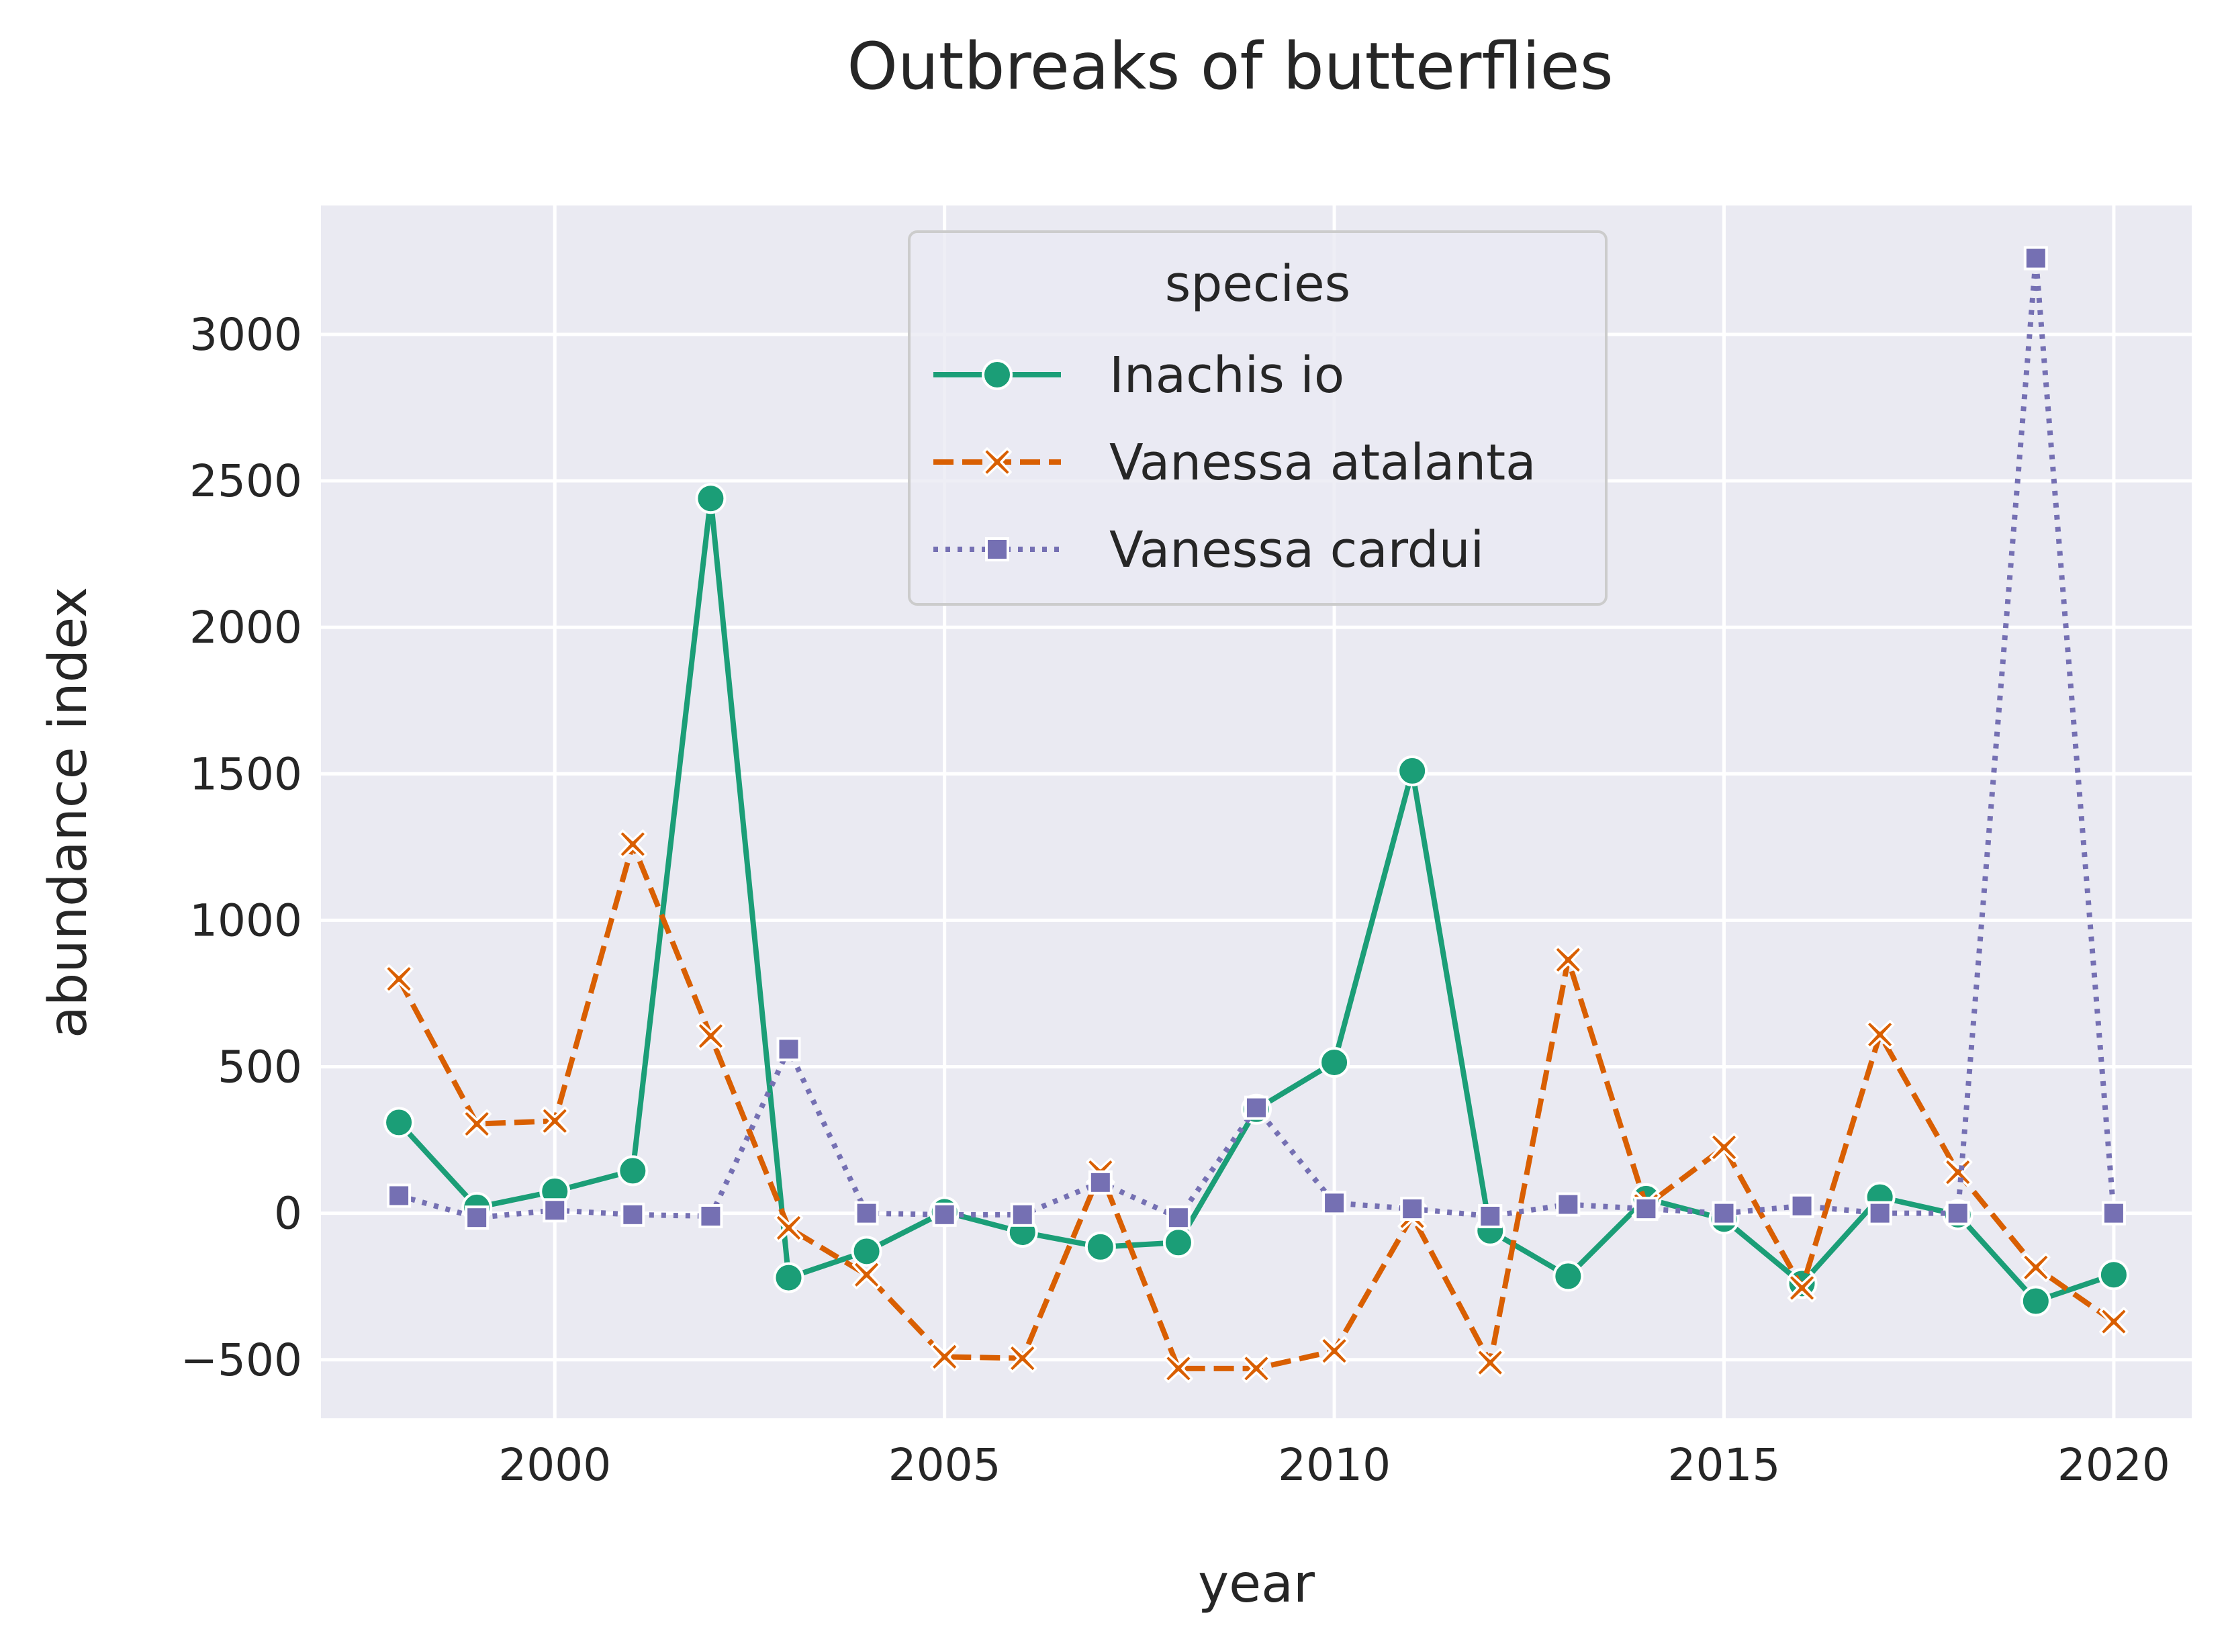  Describe the element at coordinates (242, 847) in the screenshot. I see `y-axis-ticks: −500 0 500 1000 1500 2000 2500 3000` at that location.